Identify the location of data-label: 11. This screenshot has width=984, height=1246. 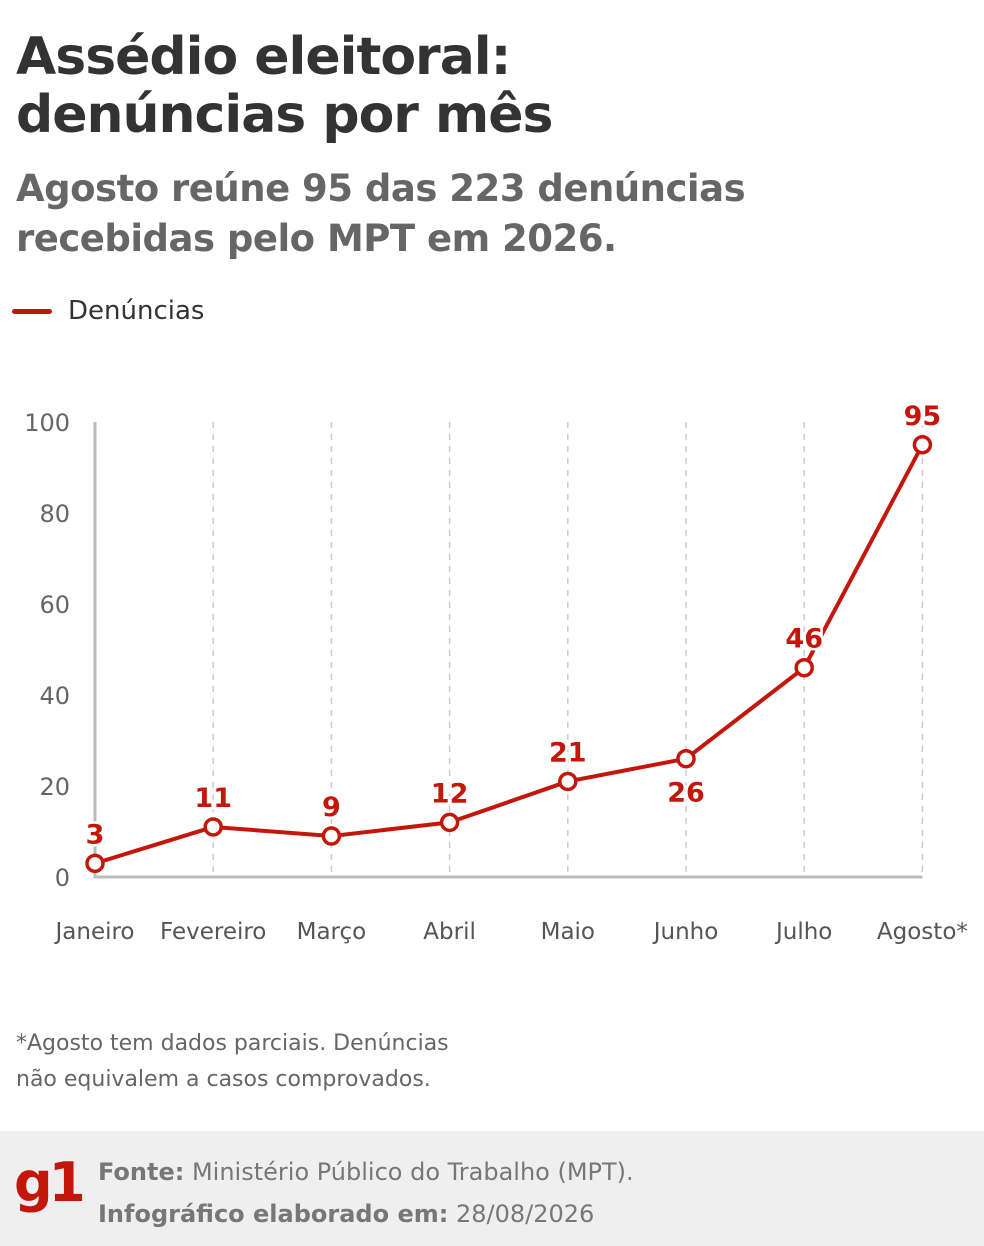
(213, 798).